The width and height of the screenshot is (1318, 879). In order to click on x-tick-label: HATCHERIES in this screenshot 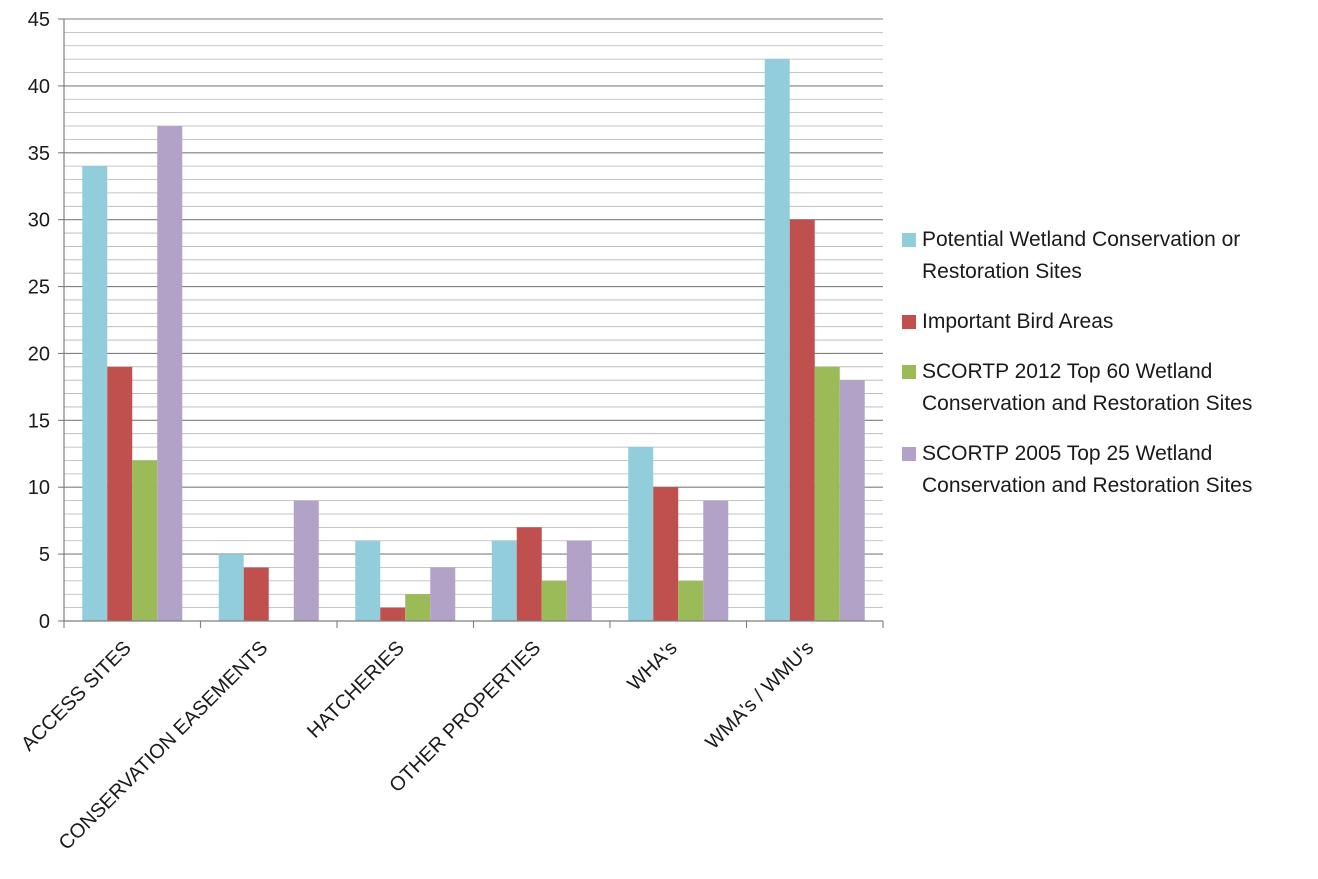, I will do `click(356, 690)`.